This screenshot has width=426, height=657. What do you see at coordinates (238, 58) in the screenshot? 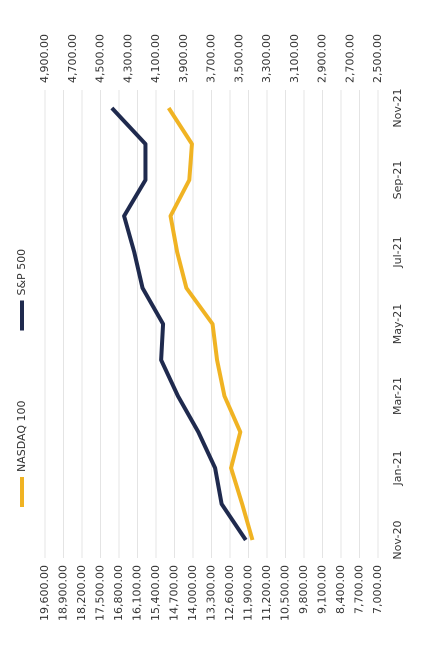
I see `y2-tick-label: 3,500.00` at bounding box center [238, 58].